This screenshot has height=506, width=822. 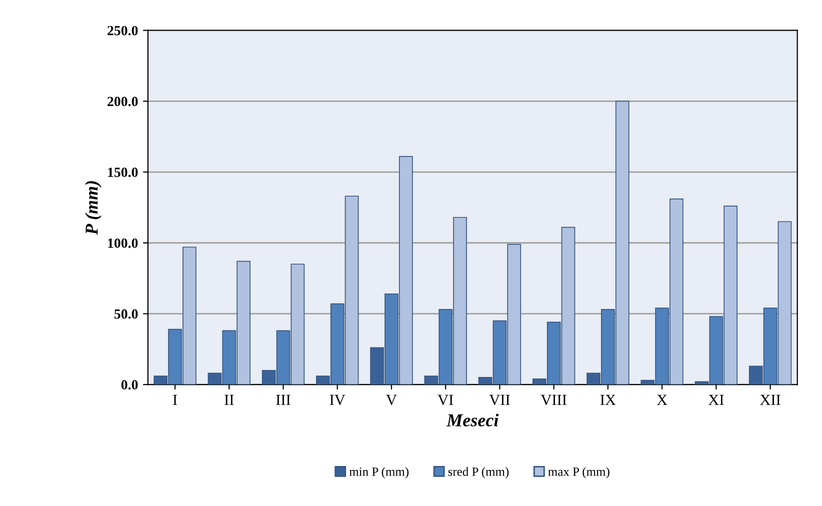 I want to click on y-axis-title: P (mm), so click(x=93, y=208).